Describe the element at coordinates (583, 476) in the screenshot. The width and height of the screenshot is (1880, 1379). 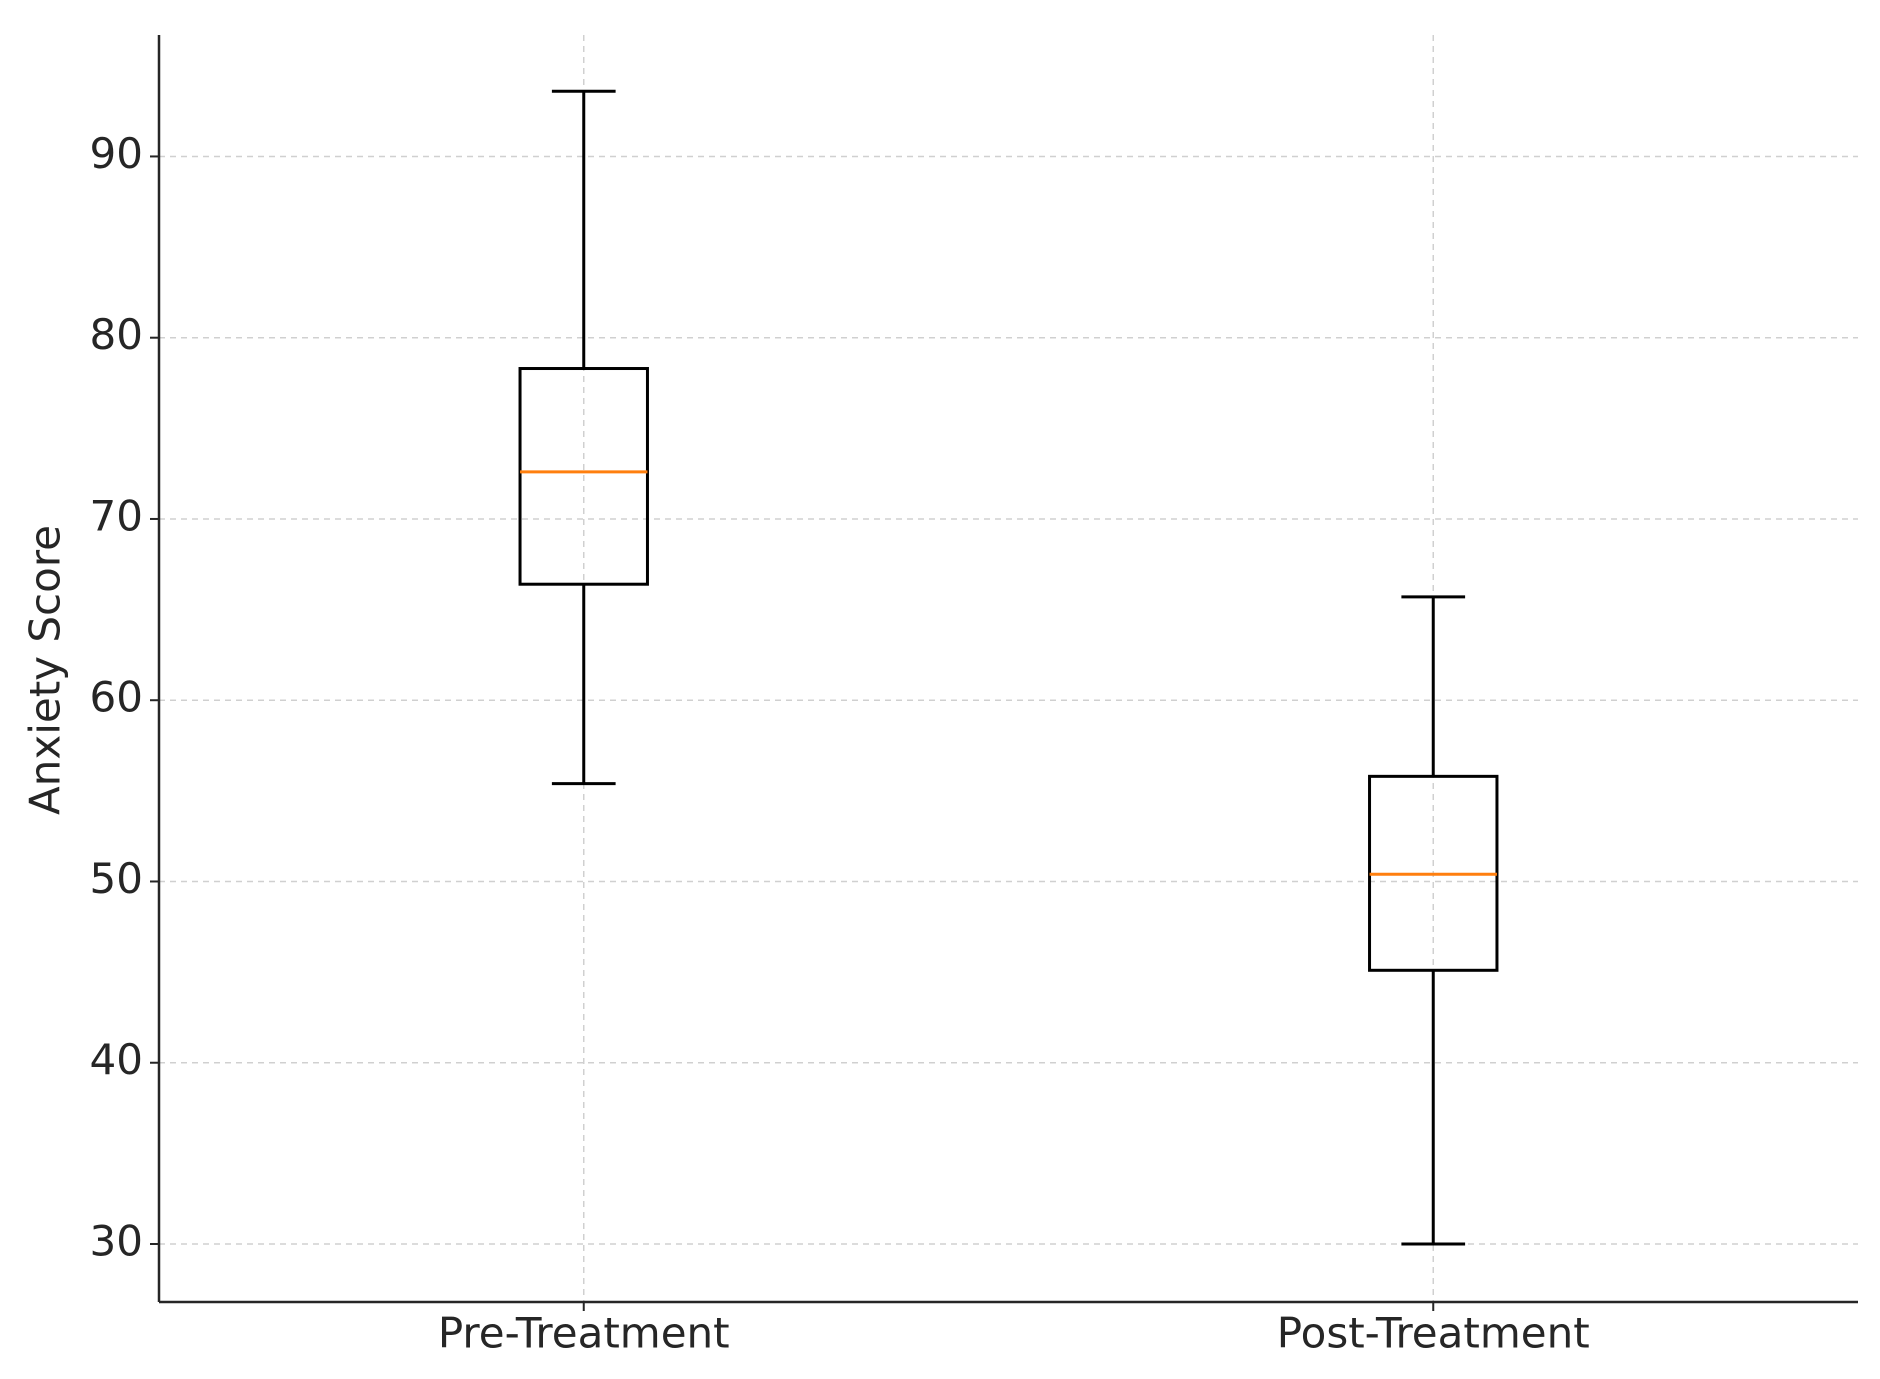
I see `box` at that location.